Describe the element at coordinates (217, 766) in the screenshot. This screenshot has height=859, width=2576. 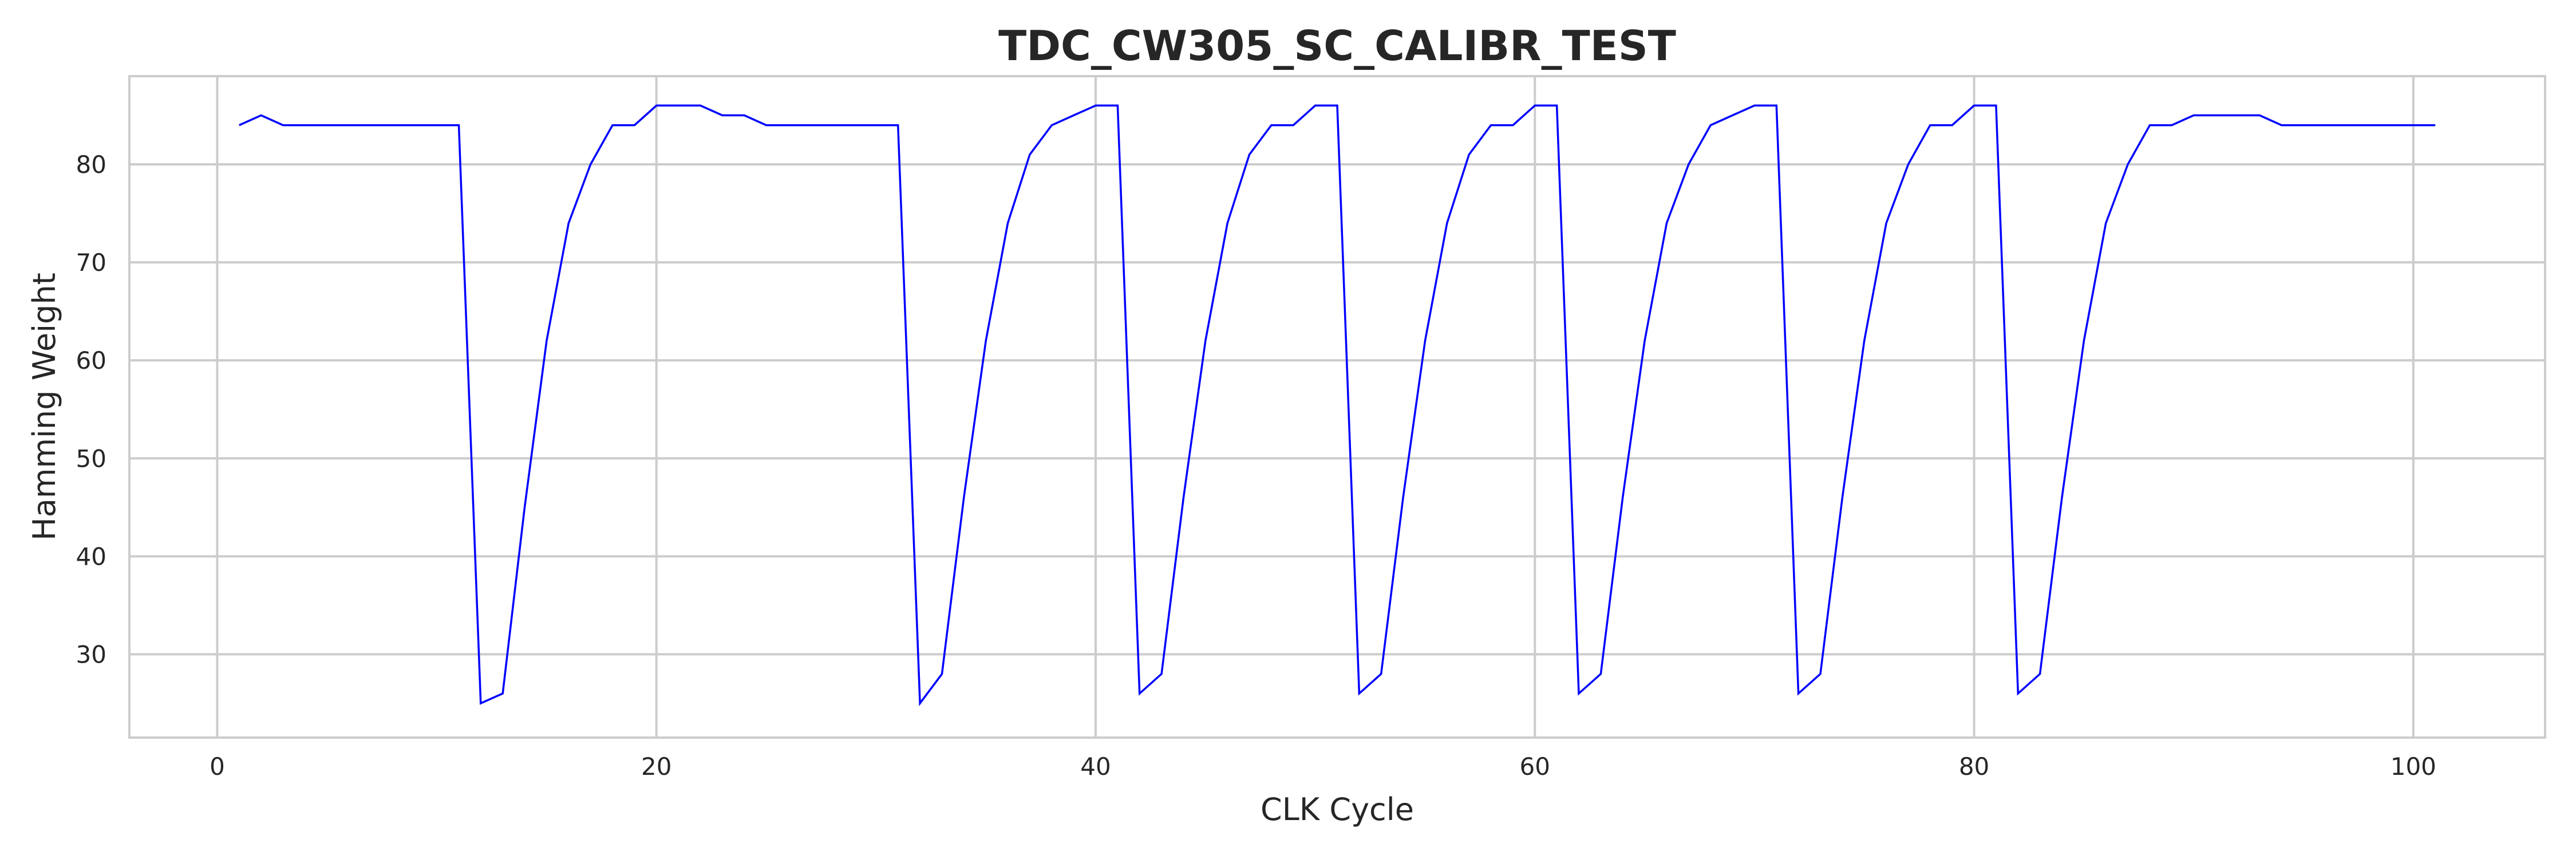
I see `x-tick-label: 0` at that location.